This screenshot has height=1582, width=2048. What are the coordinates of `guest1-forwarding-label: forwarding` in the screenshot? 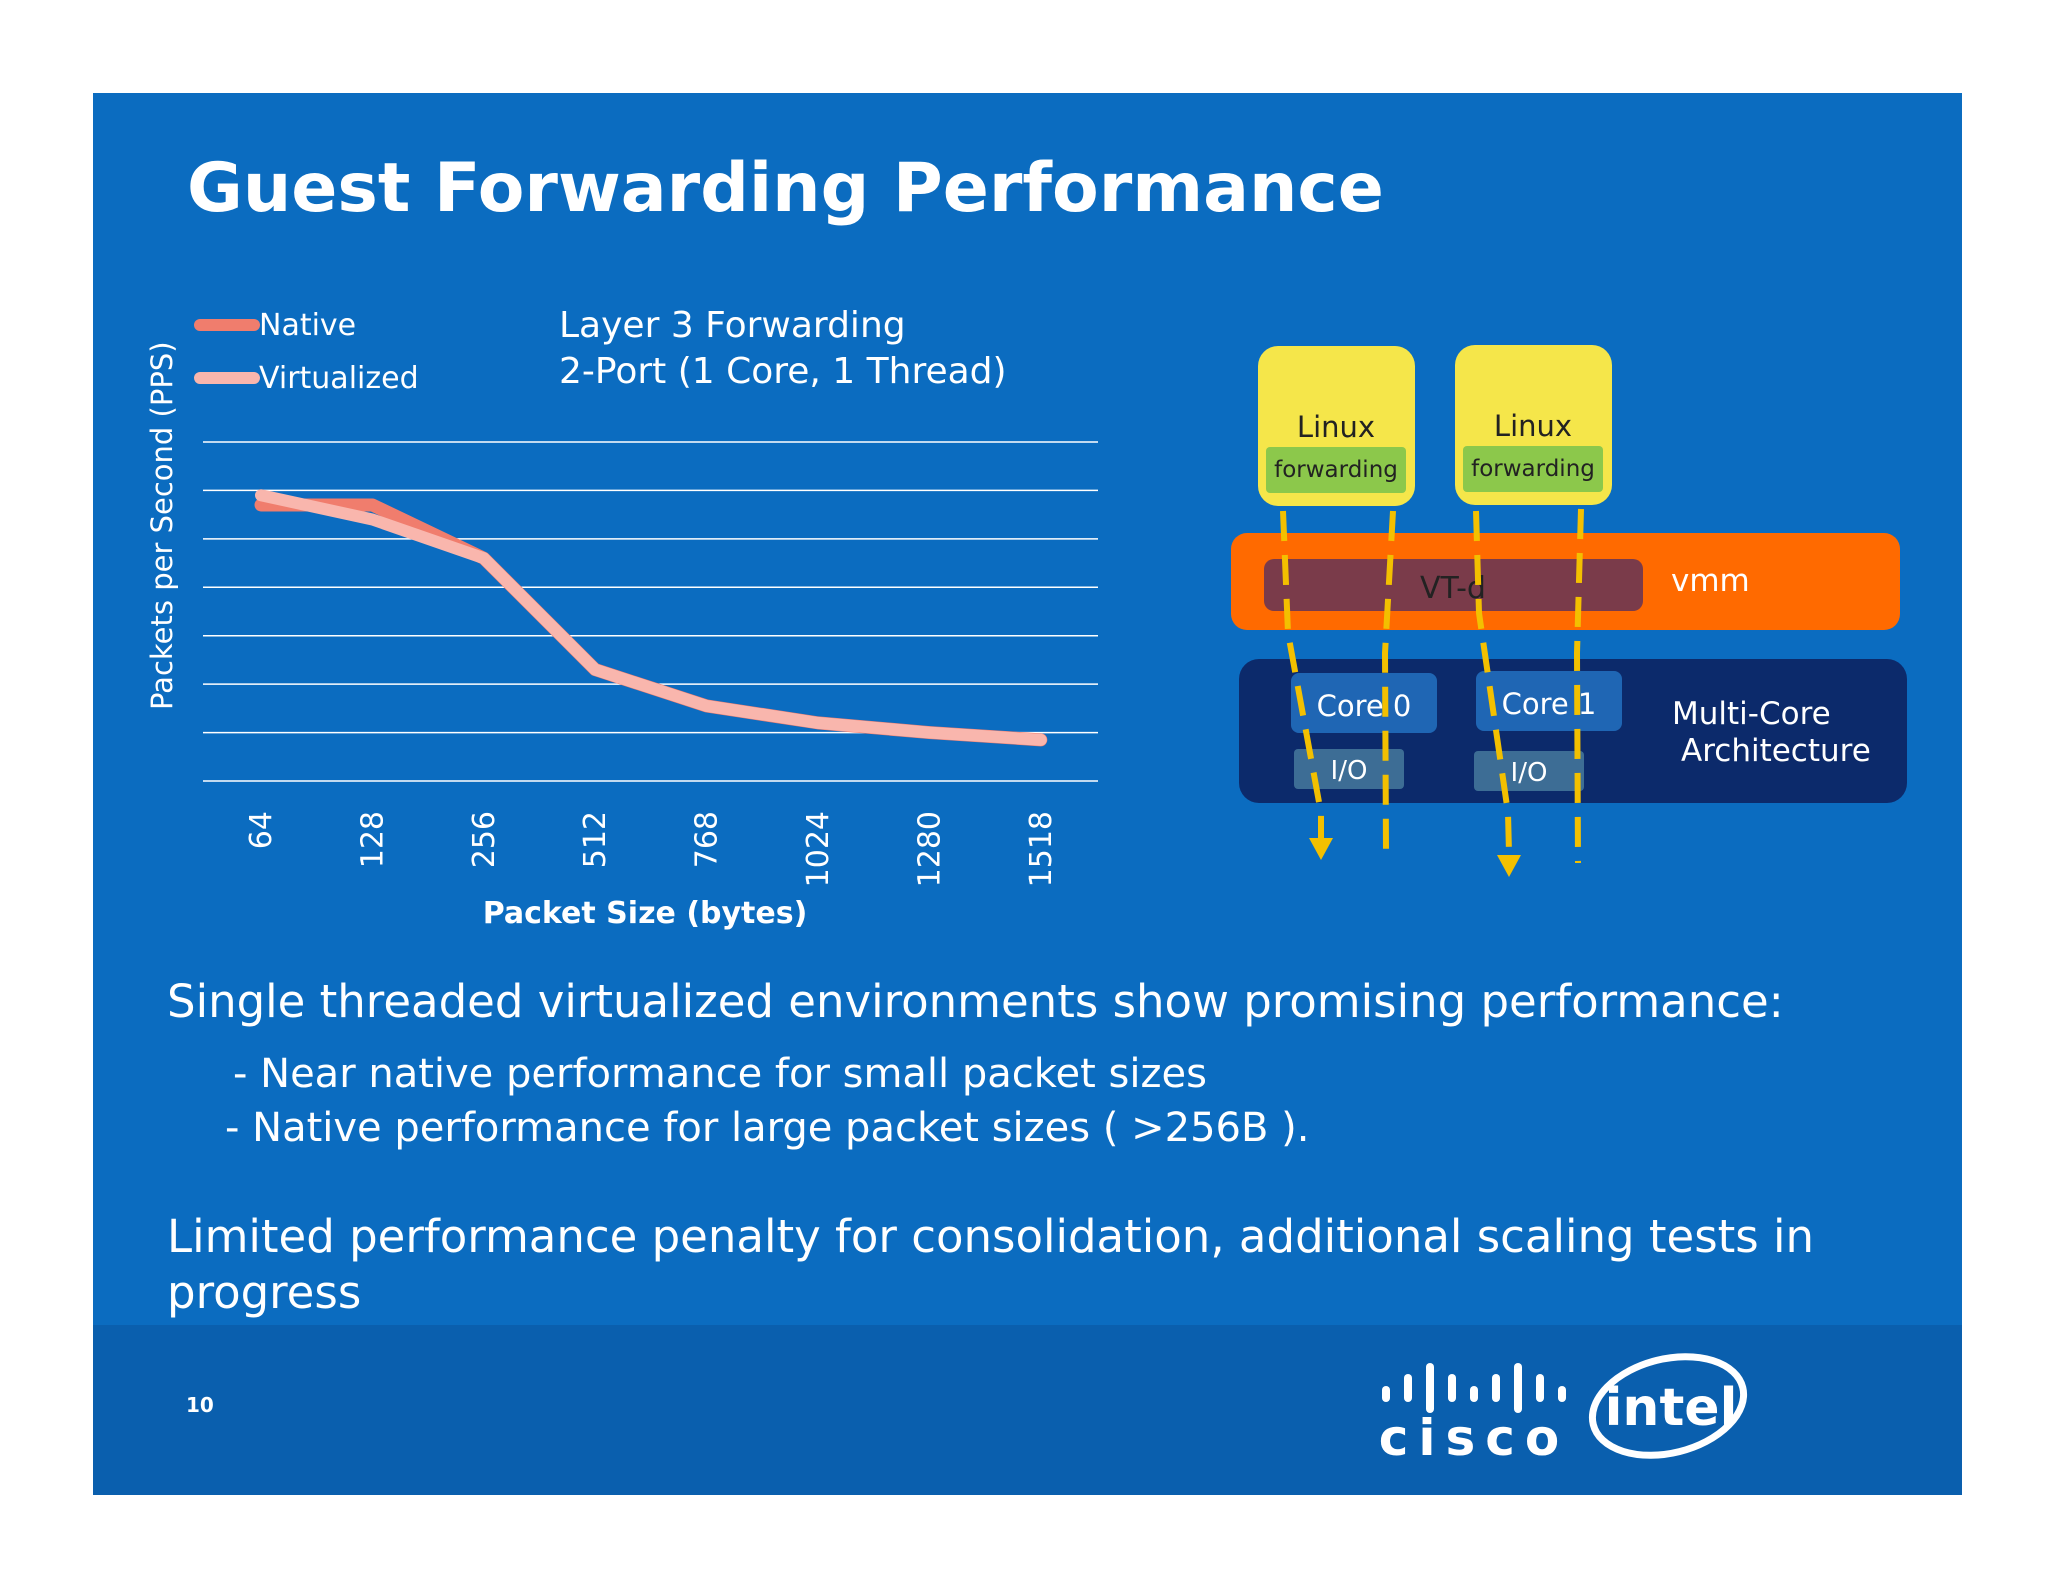 It's located at (1533, 469).